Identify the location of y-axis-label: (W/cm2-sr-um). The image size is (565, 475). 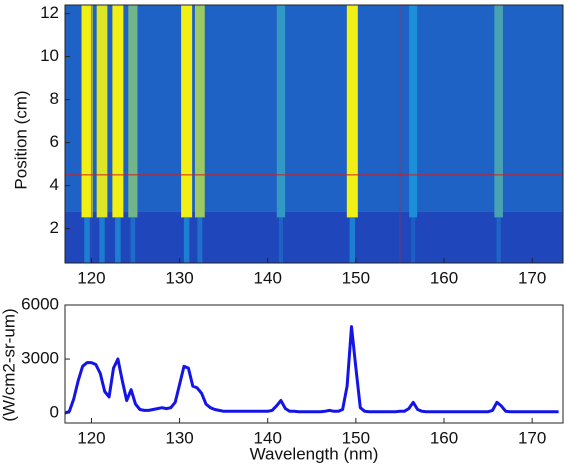
(9, 364).